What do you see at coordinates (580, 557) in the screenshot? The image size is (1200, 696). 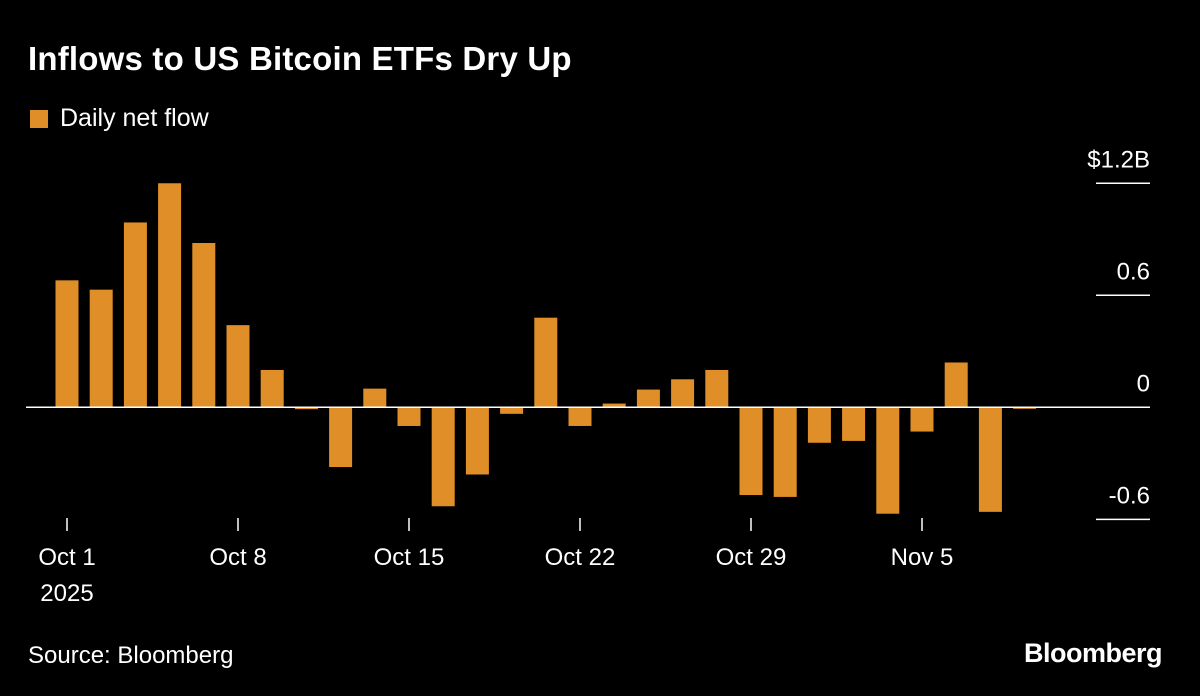 I see `x-tick-label: Oct 22` at bounding box center [580, 557].